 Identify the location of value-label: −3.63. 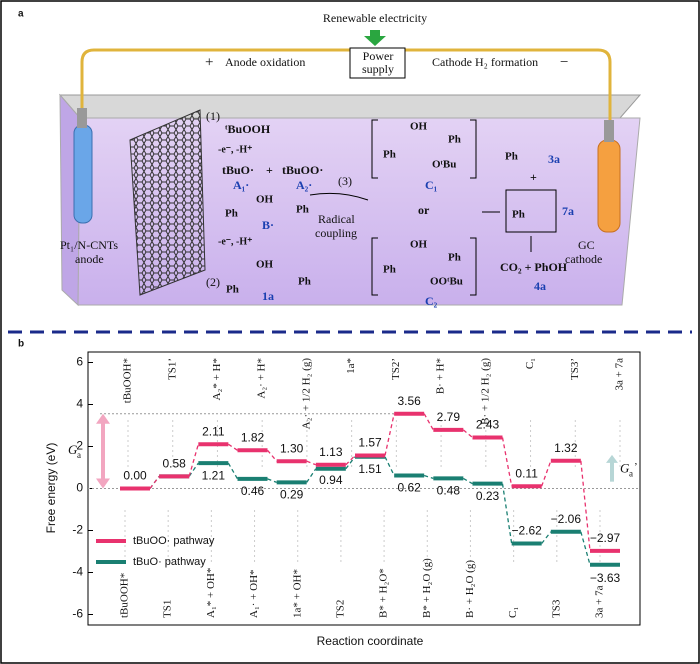
(605, 578).